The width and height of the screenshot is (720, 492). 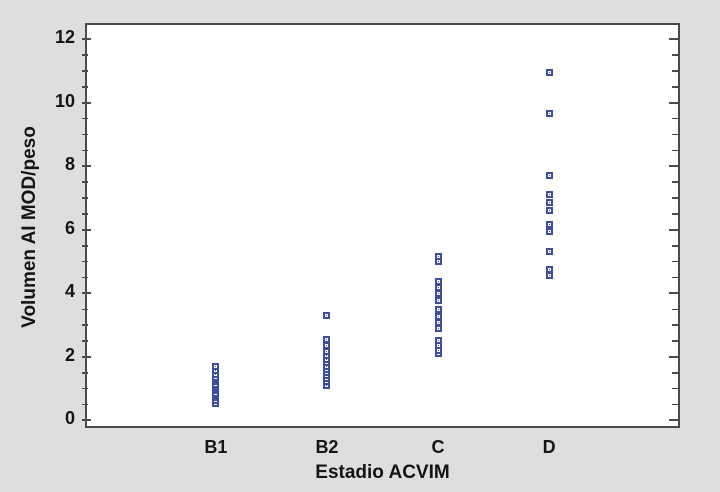 What do you see at coordinates (549, 447) in the screenshot?
I see `x-category-label: D` at bounding box center [549, 447].